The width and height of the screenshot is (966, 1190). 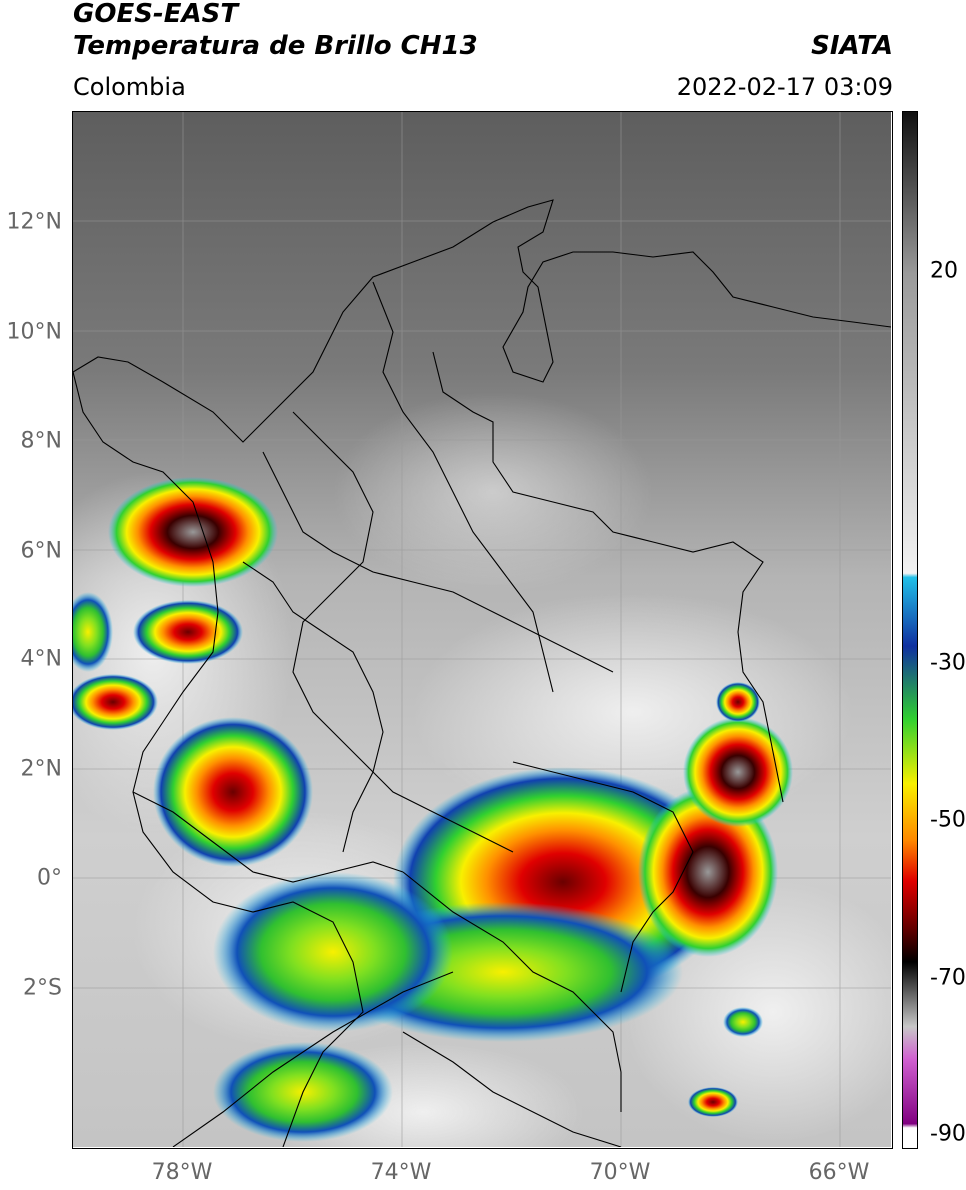 I want to click on colorbar-tick: -30, so click(x=948, y=663).